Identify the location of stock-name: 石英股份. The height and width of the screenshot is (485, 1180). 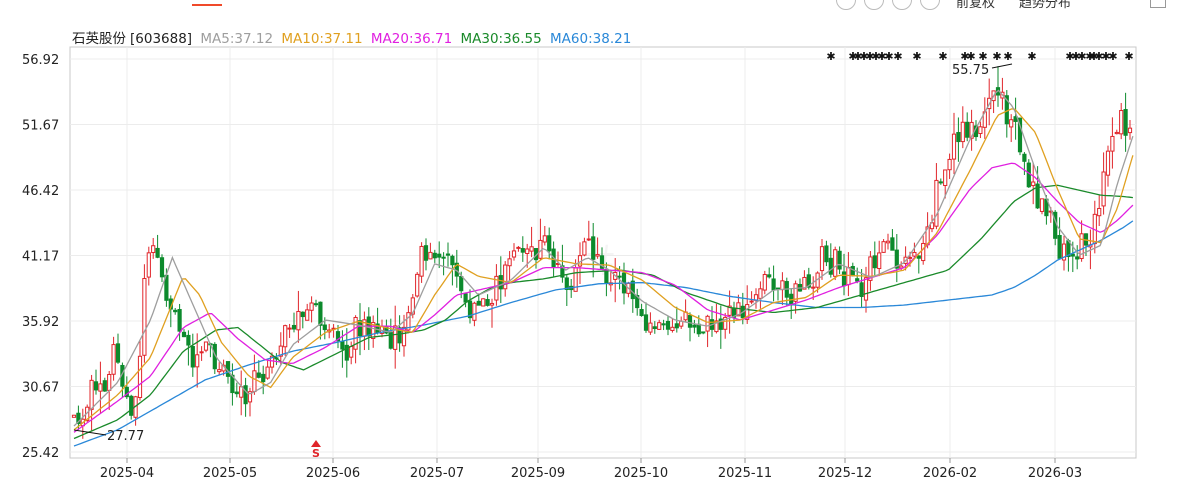
(99, 39).